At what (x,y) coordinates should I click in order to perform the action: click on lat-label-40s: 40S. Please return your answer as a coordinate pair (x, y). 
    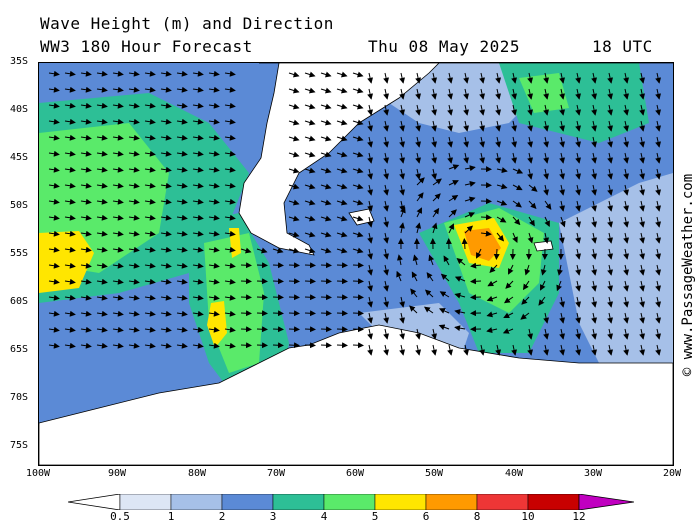
    Looking at the image, I should click on (19, 109).